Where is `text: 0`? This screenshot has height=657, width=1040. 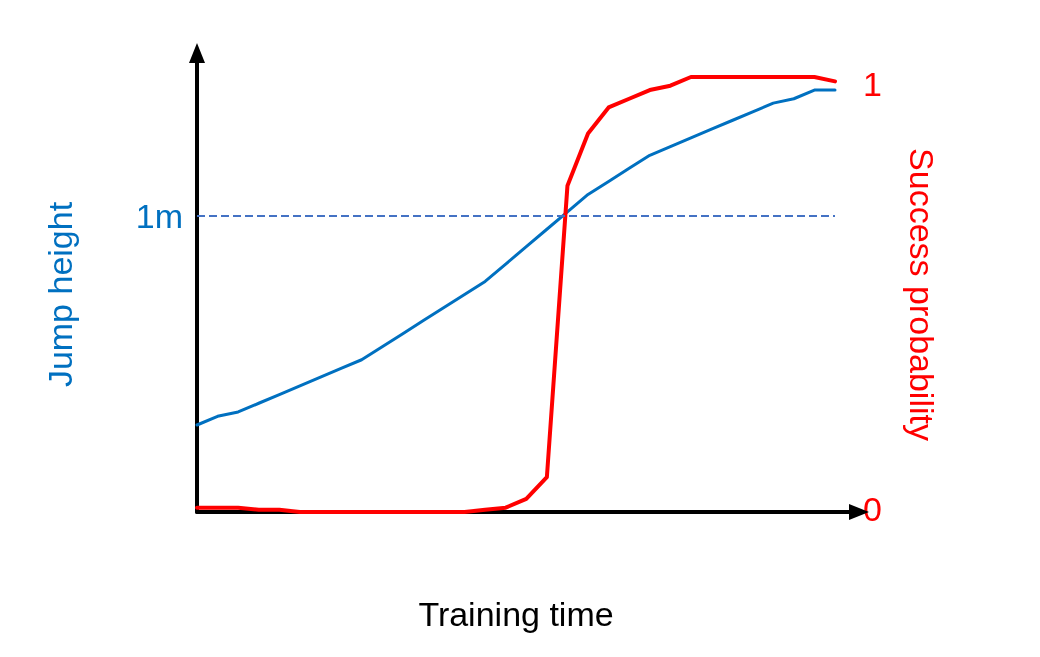
text: 0 is located at coordinates (872, 509).